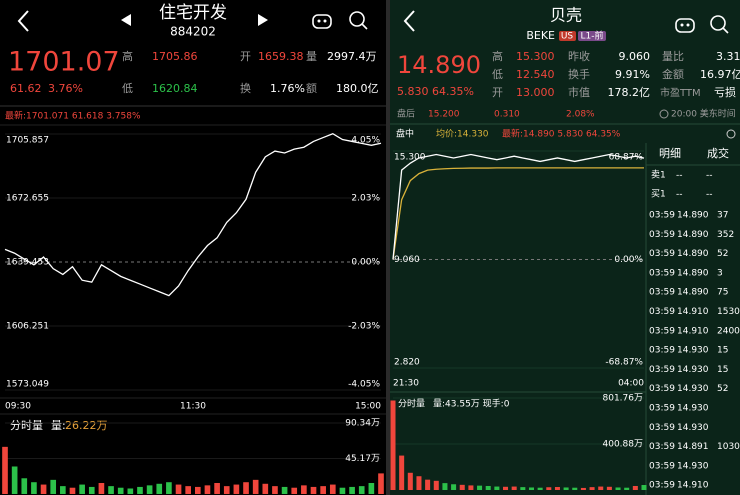  I want to click on code: BEKE, so click(540, 35).